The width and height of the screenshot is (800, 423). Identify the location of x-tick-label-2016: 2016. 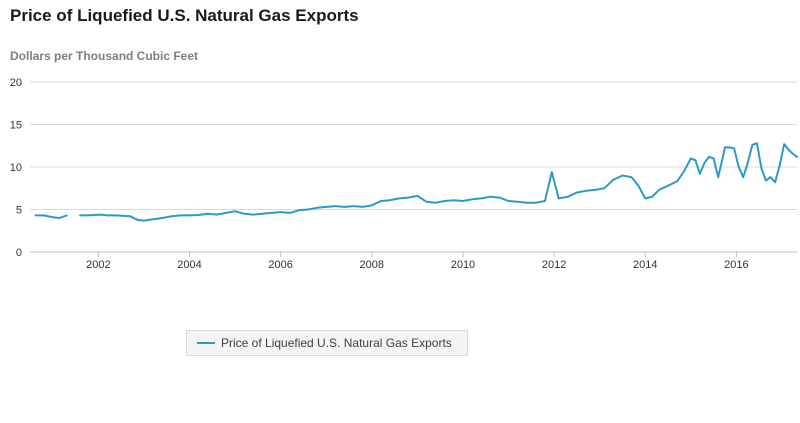
(736, 265).